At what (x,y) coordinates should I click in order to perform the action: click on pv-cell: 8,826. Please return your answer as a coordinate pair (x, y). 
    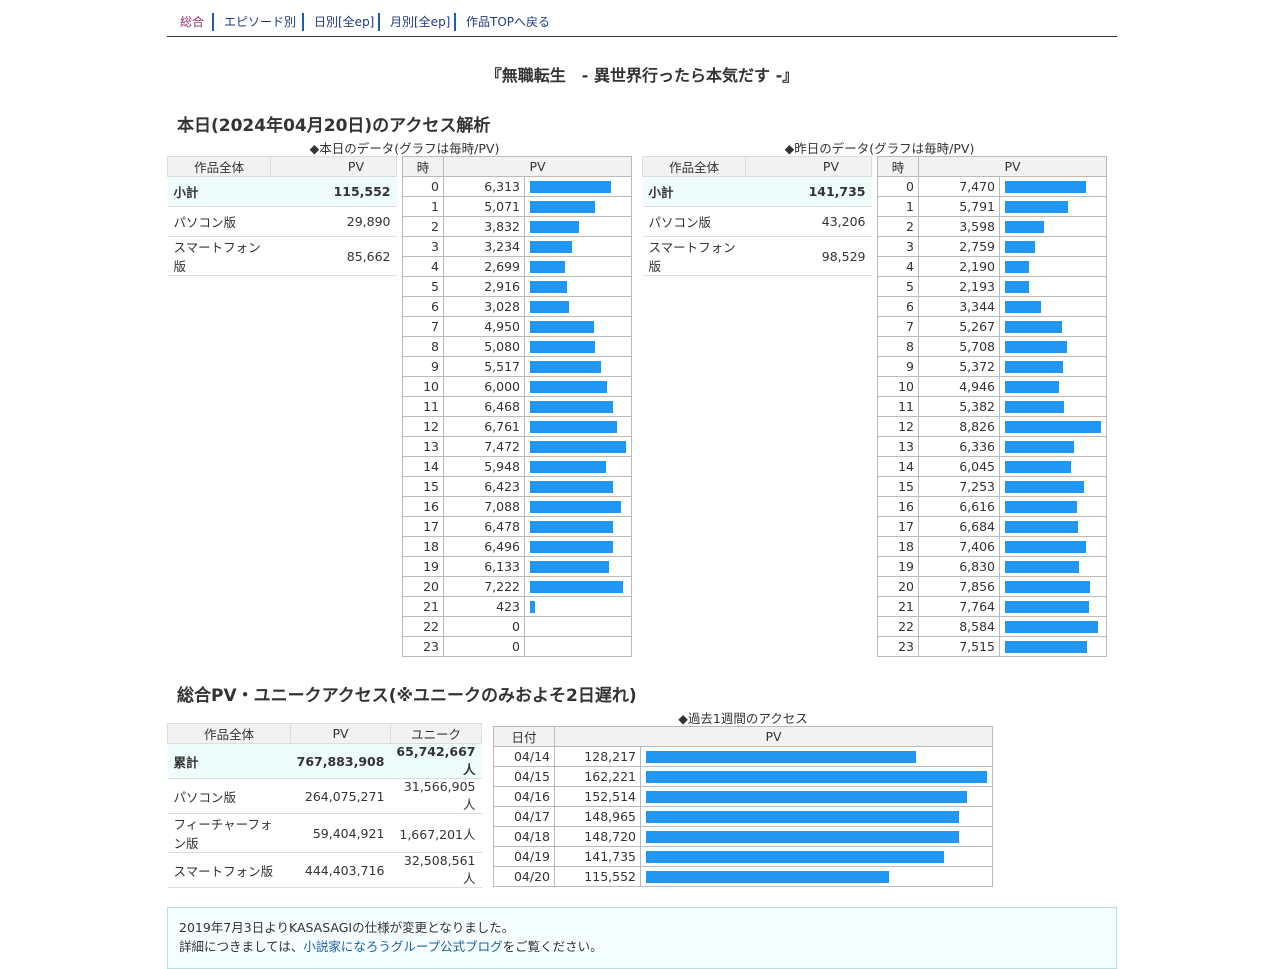
    Looking at the image, I should click on (959, 426).